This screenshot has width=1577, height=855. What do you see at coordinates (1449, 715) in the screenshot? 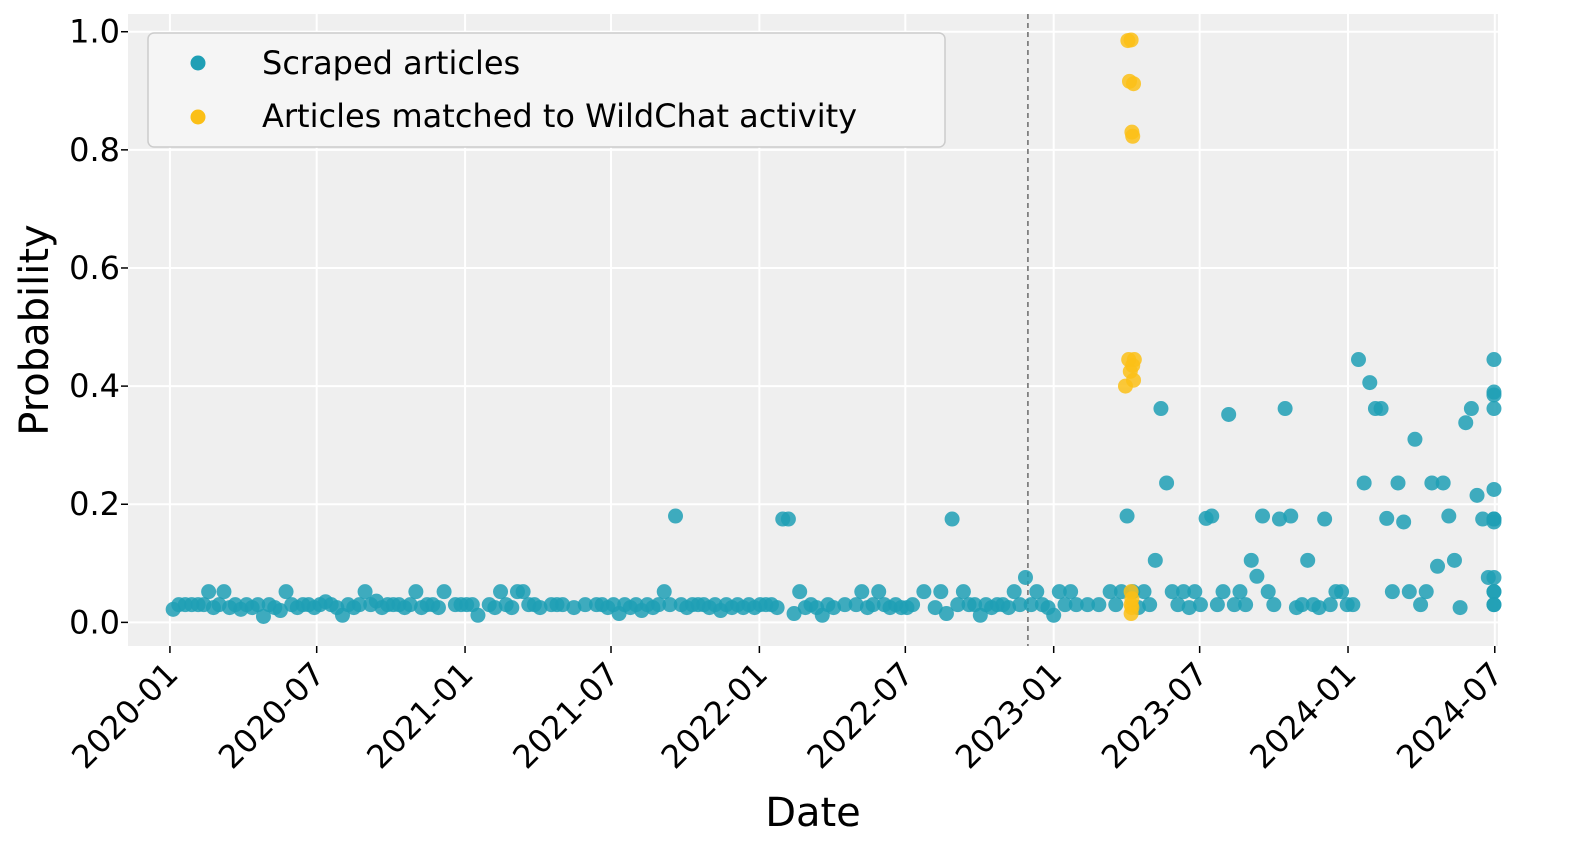
I see `x-tick-label: 2024-07` at bounding box center [1449, 715].